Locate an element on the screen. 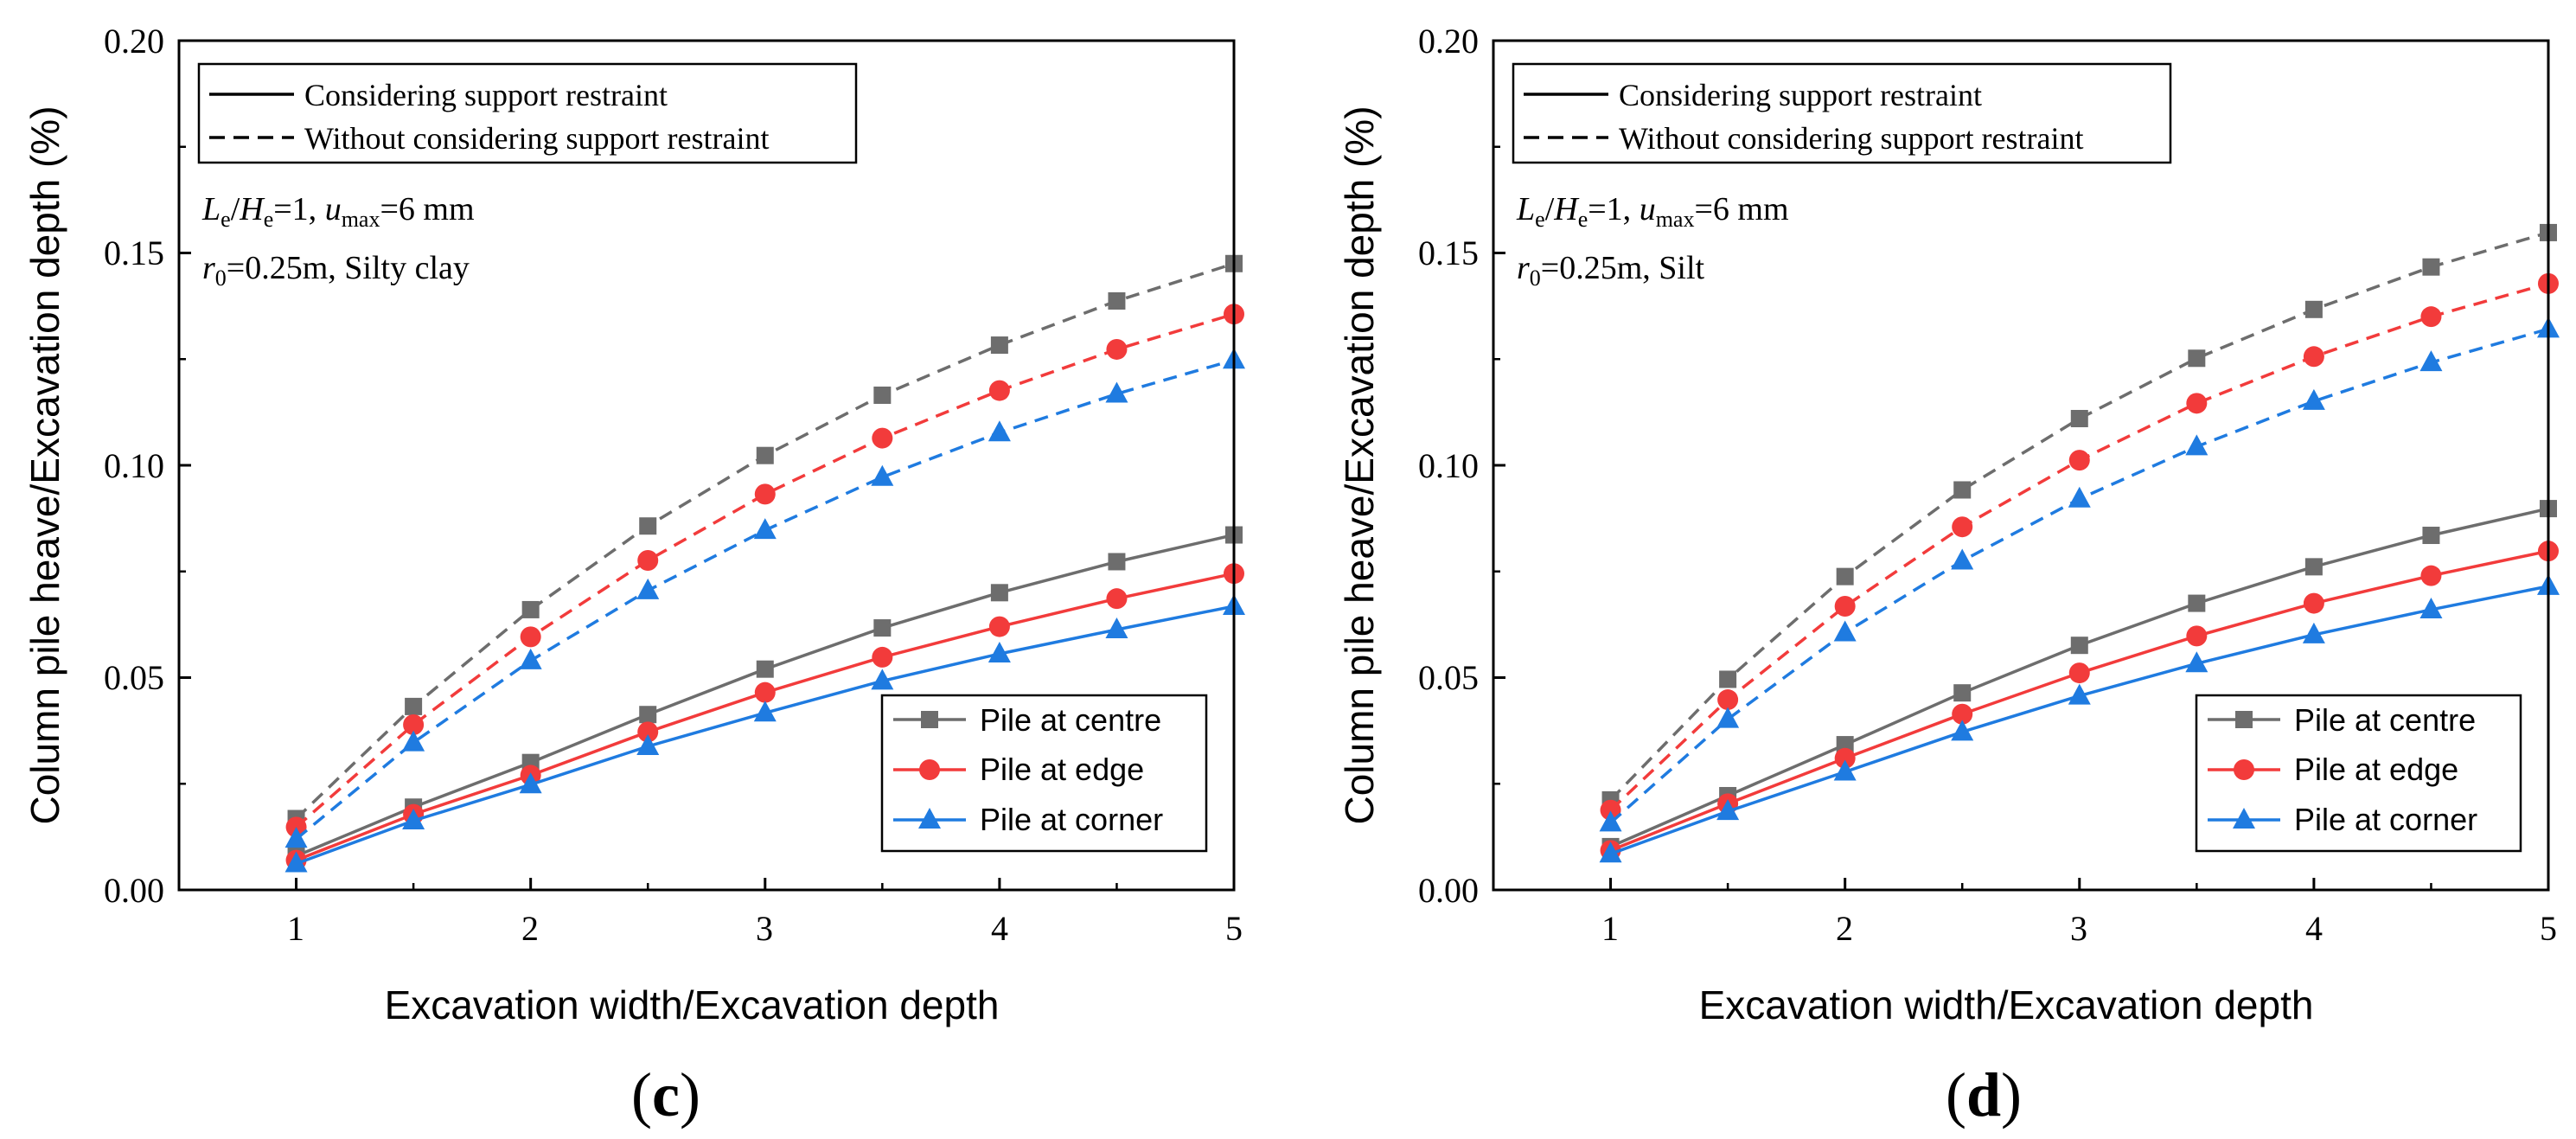 This screenshot has width=2576, height=1139. panel-label: (c) is located at coordinates (666, 1094).